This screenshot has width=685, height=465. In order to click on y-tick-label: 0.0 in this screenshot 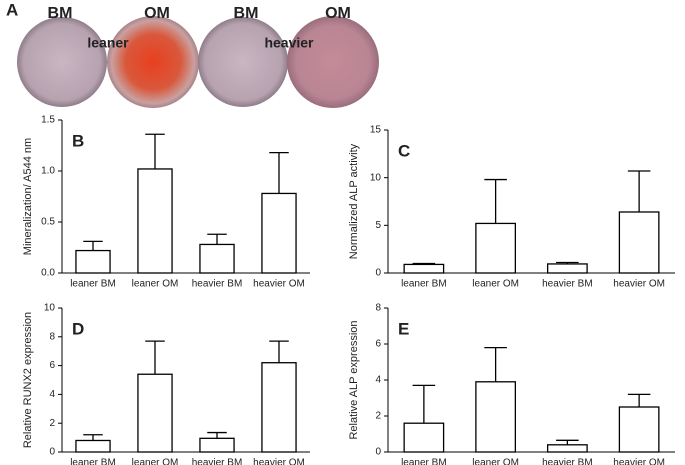, I will do `click(48, 273)`.